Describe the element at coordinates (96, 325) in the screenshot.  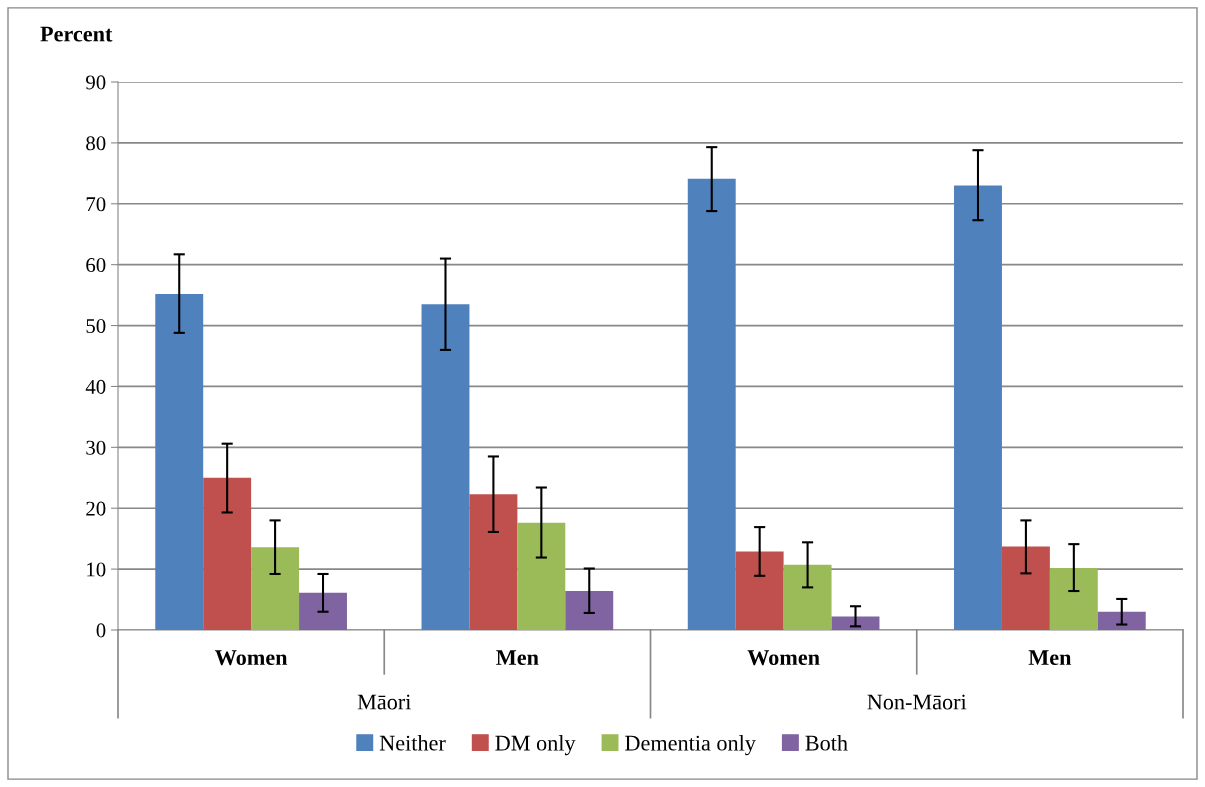
I see `y-tick-label: 50` at that location.